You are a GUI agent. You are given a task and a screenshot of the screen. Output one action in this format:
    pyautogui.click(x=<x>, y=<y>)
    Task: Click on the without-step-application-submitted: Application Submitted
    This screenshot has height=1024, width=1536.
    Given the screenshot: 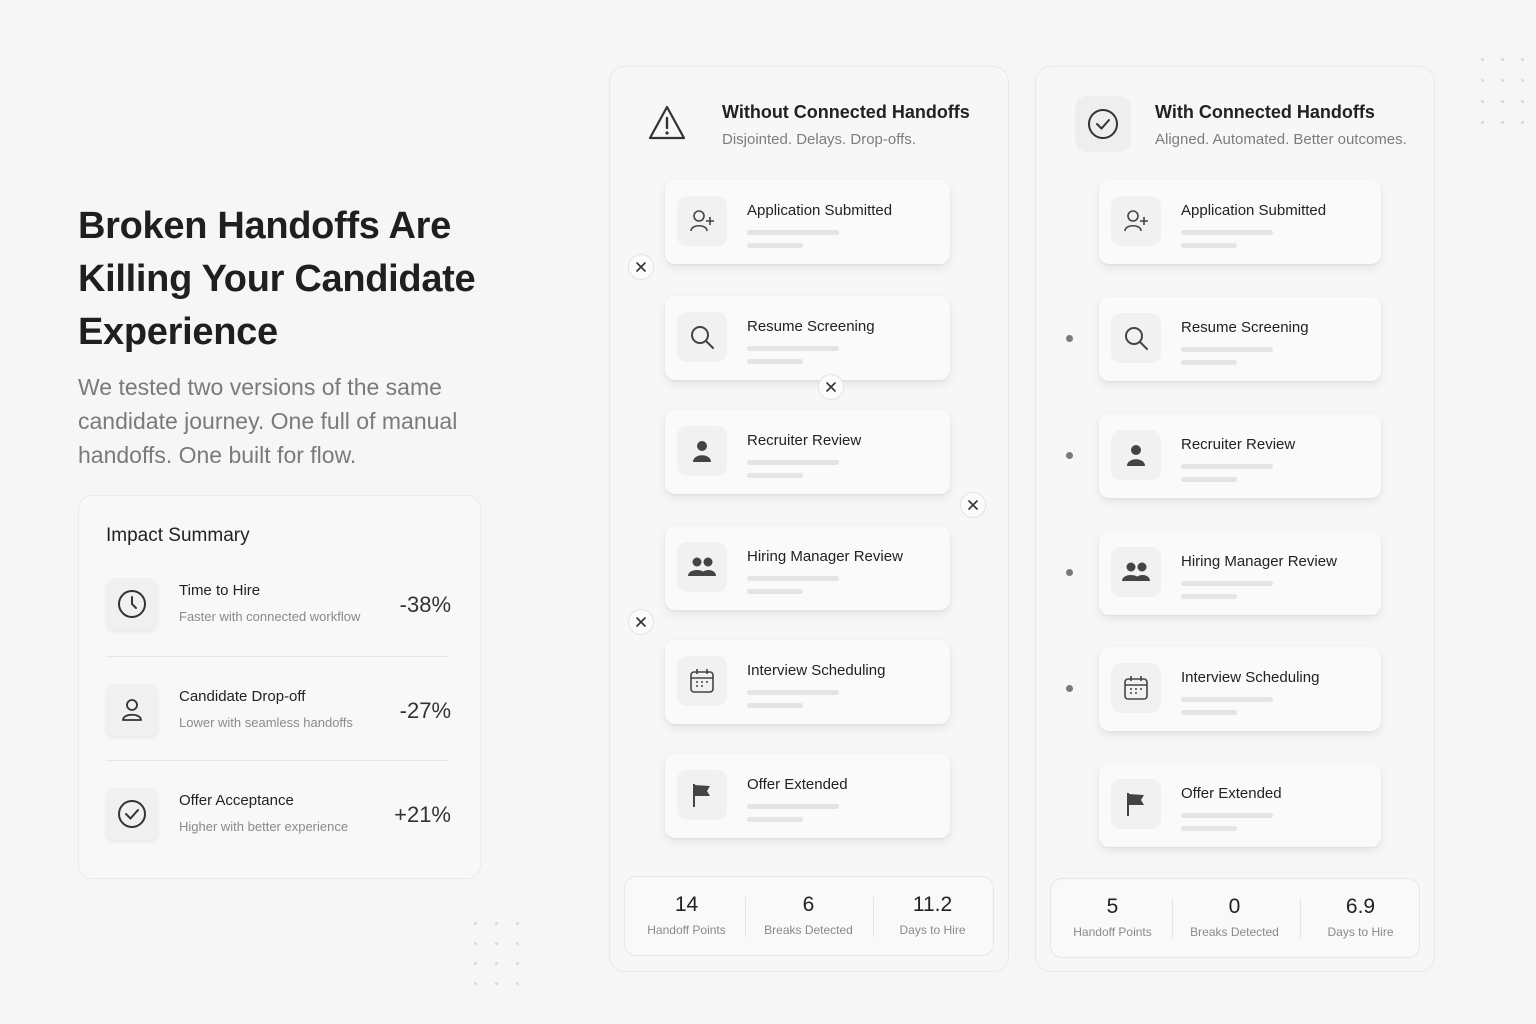 What is the action you would take?
    pyautogui.click(x=807, y=222)
    